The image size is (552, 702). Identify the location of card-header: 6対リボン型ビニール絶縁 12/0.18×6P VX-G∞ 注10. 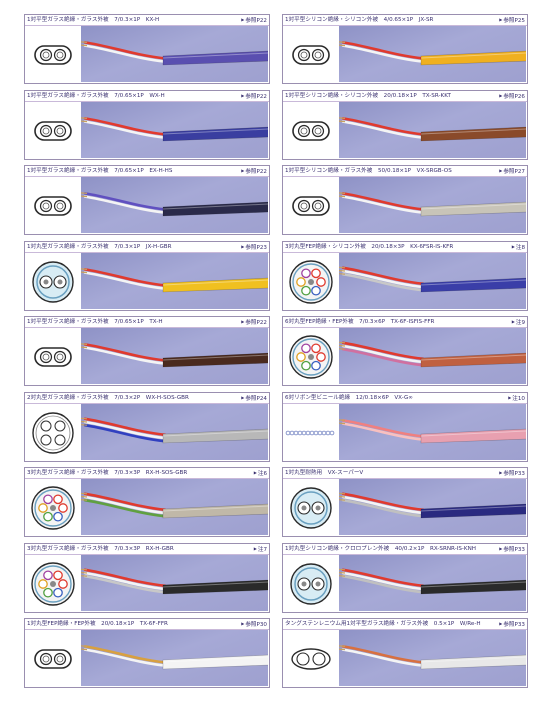
(405, 398).